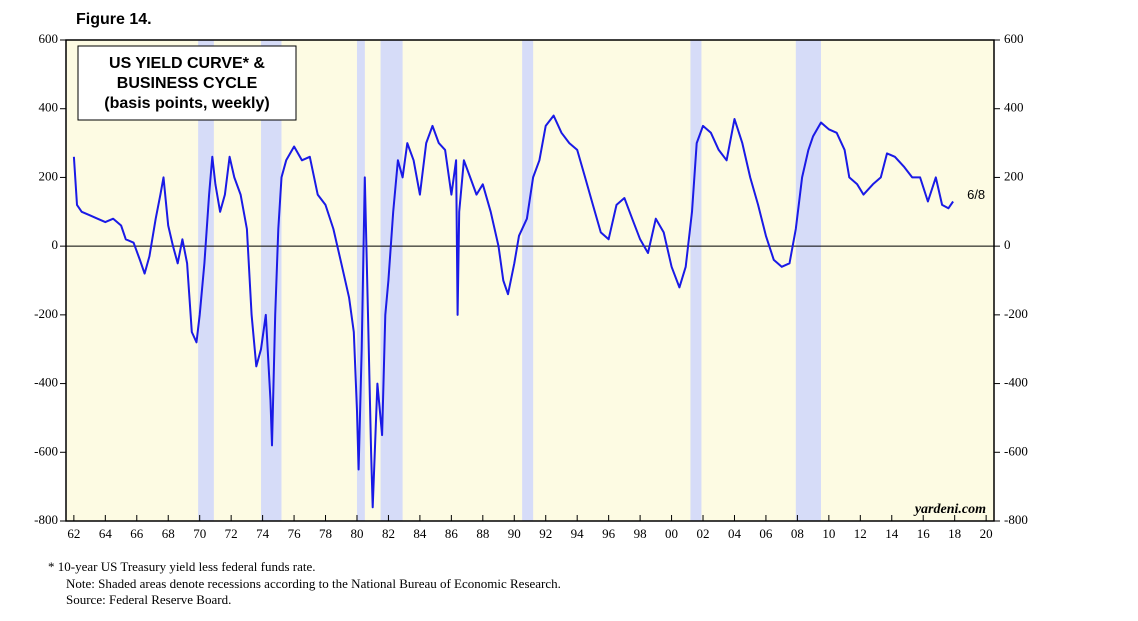 This screenshot has width=1138, height=621. I want to click on x-tick-label: 90, so click(514, 533).